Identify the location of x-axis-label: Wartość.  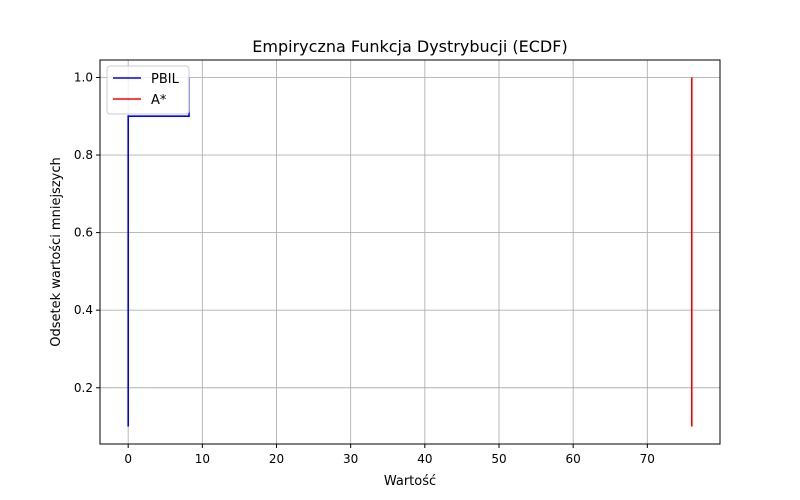
(410, 481).